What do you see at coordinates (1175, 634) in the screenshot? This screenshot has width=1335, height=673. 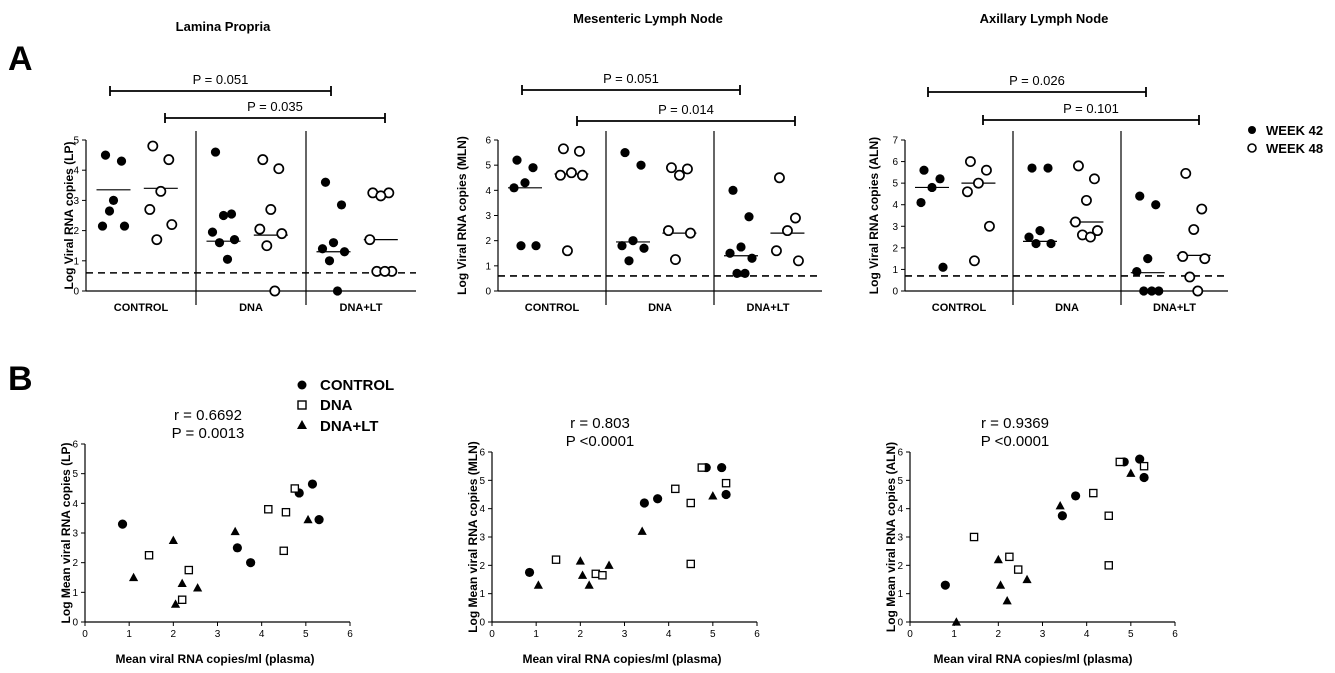 I see `x-tick-label: 6` at bounding box center [1175, 634].